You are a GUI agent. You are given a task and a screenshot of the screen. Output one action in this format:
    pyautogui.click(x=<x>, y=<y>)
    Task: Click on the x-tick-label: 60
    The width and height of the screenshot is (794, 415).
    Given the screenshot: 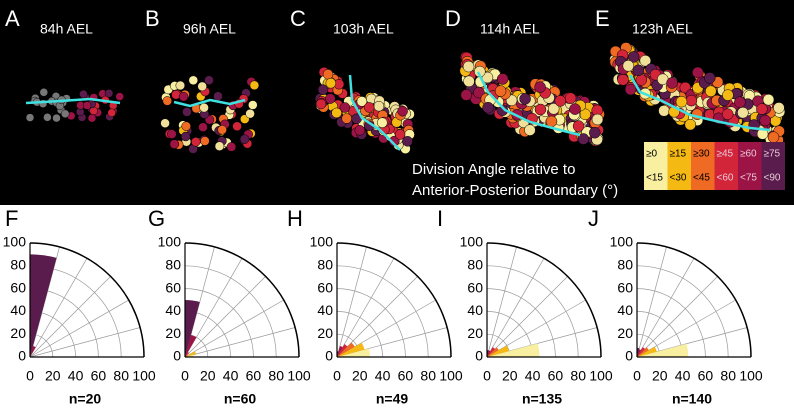 What is the action you would take?
    pyautogui.click(x=406, y=376)
    